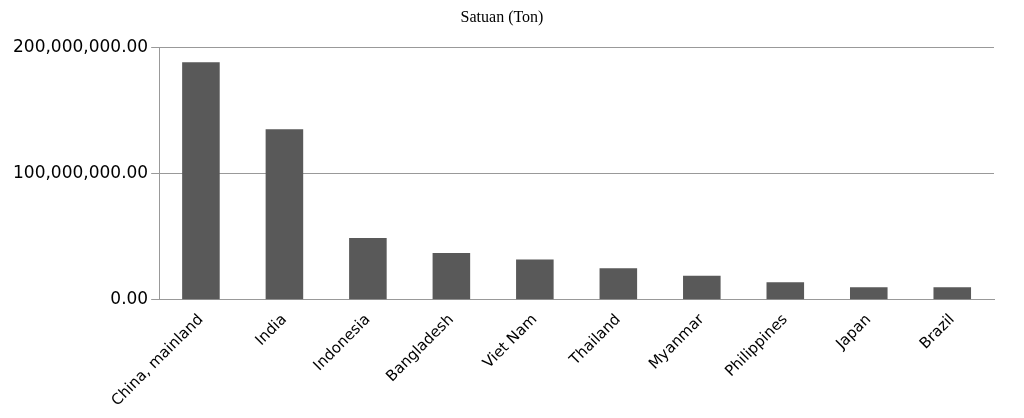 The image size is (1024, 418). I want to click on y-tick-label: 200,000,000.00, so click(81, 45).